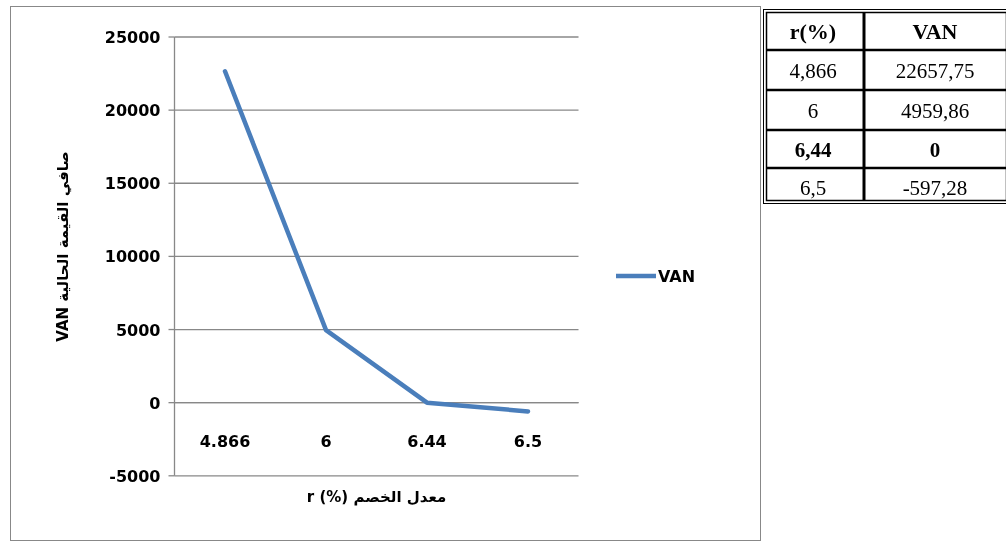 The image size is (1006, 544). What do you see at coordinates (132, 257) in the screenshot?
I see `y-tick-label: 10000` at bounding box center [132, 257].